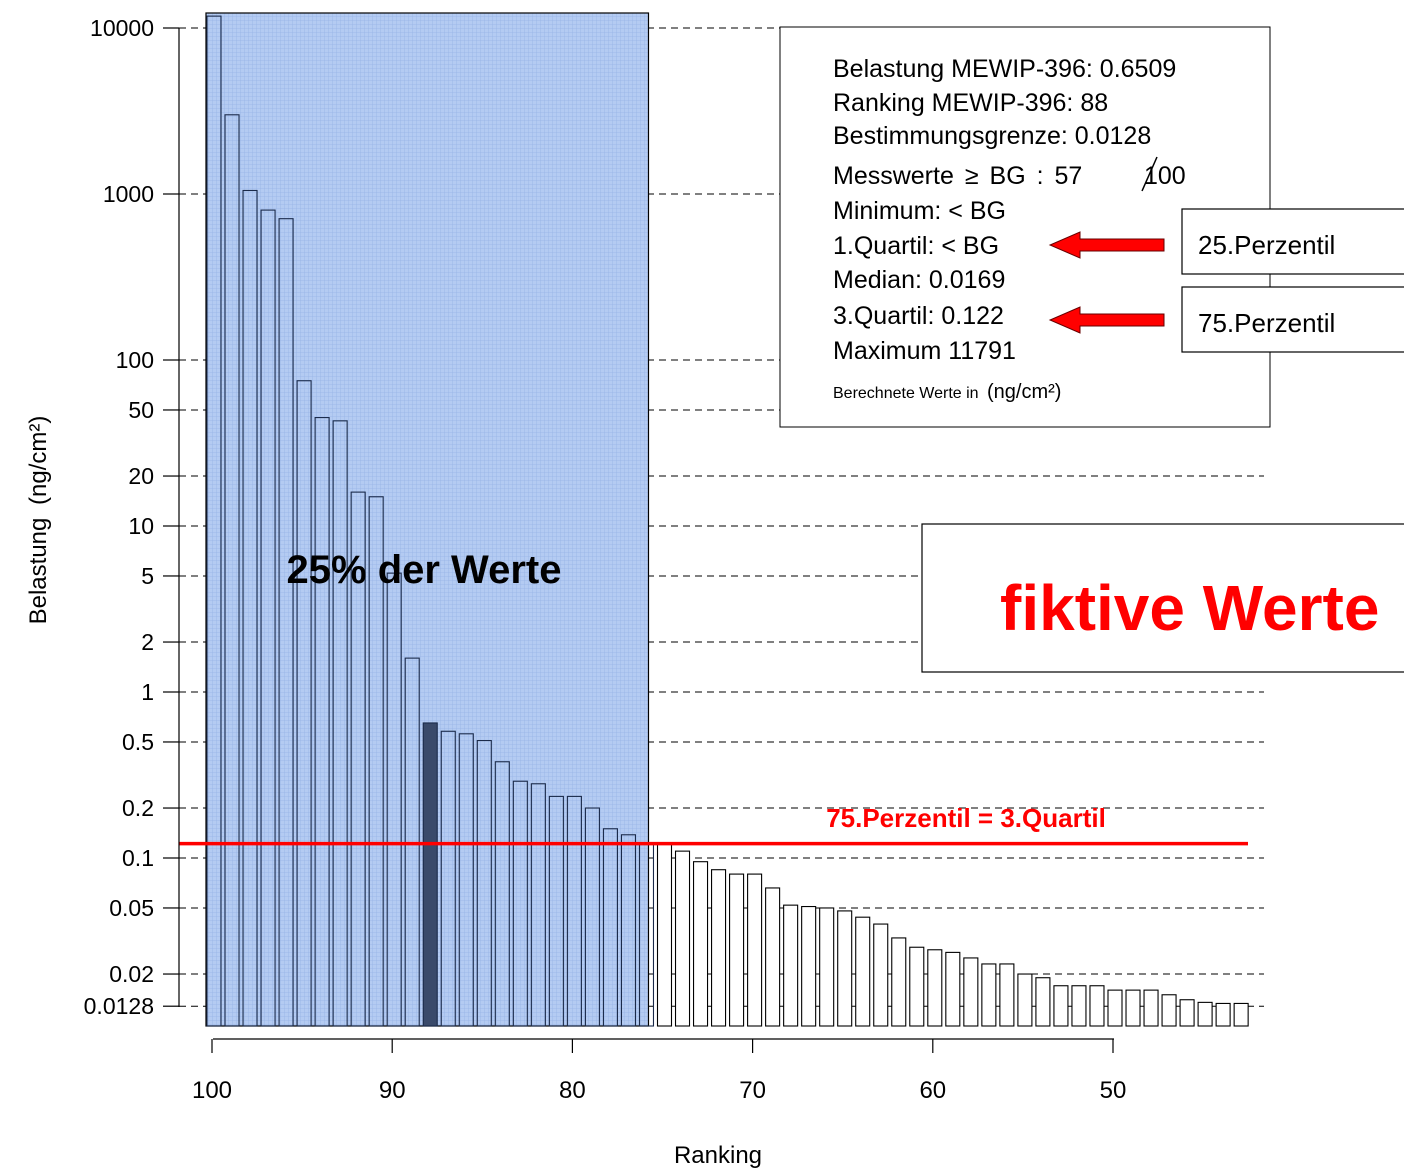 The width and height of the screenshot is (1404, 1174). I want to click on callout-25-frame, so click(1292, 241).